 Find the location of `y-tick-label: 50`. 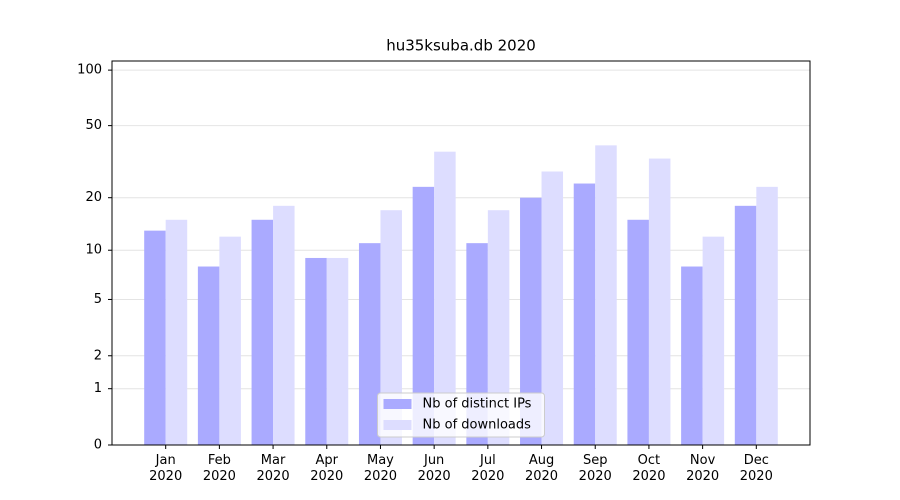

y-tick-label: 50 is located at coordinates (93, 125).